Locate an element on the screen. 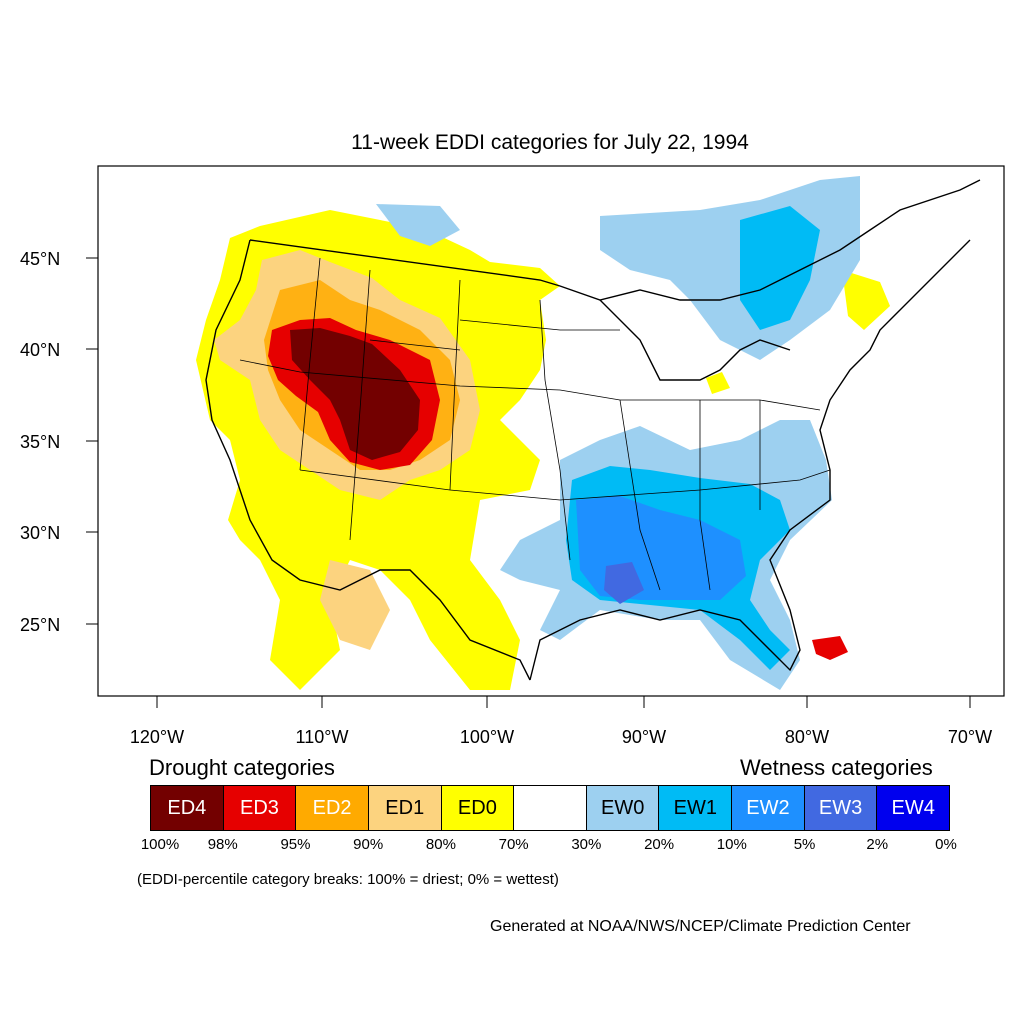 The height and width of the screenshot is (1024, 1024). drought-categories-heading: Drought categories is located at coordinates (242, 767).